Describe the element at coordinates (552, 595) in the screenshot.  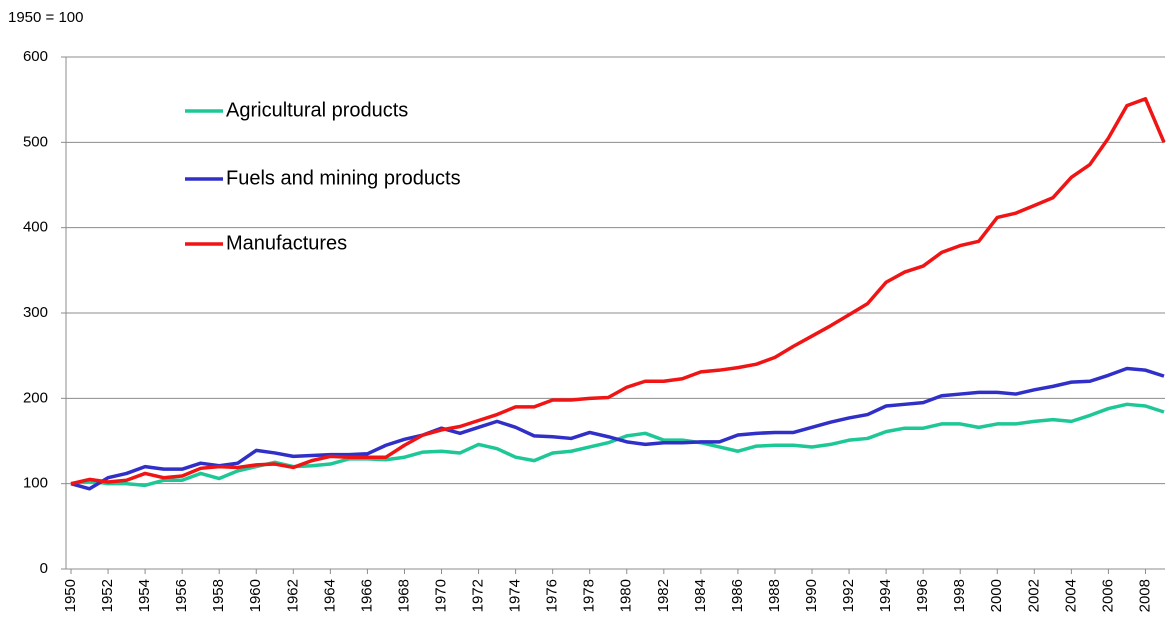
I see `x-tick-label: 1976` at that location.